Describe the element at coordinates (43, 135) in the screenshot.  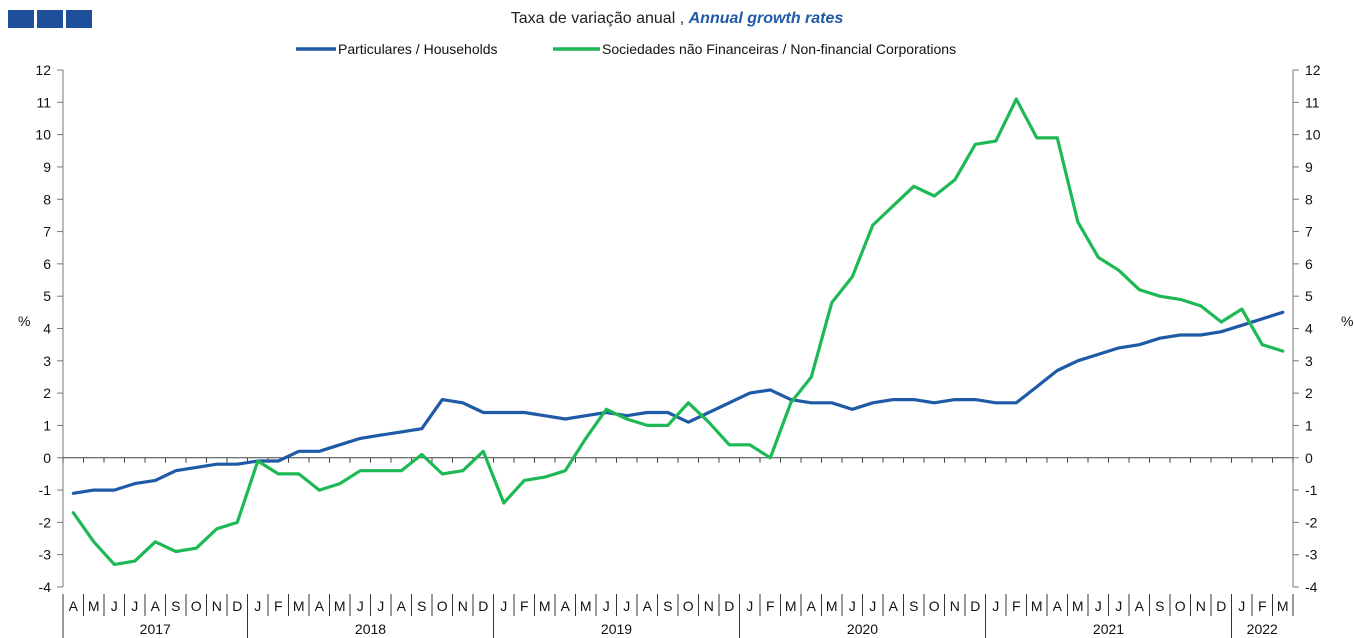
I see `y-tick-label-left: 10` at that location.